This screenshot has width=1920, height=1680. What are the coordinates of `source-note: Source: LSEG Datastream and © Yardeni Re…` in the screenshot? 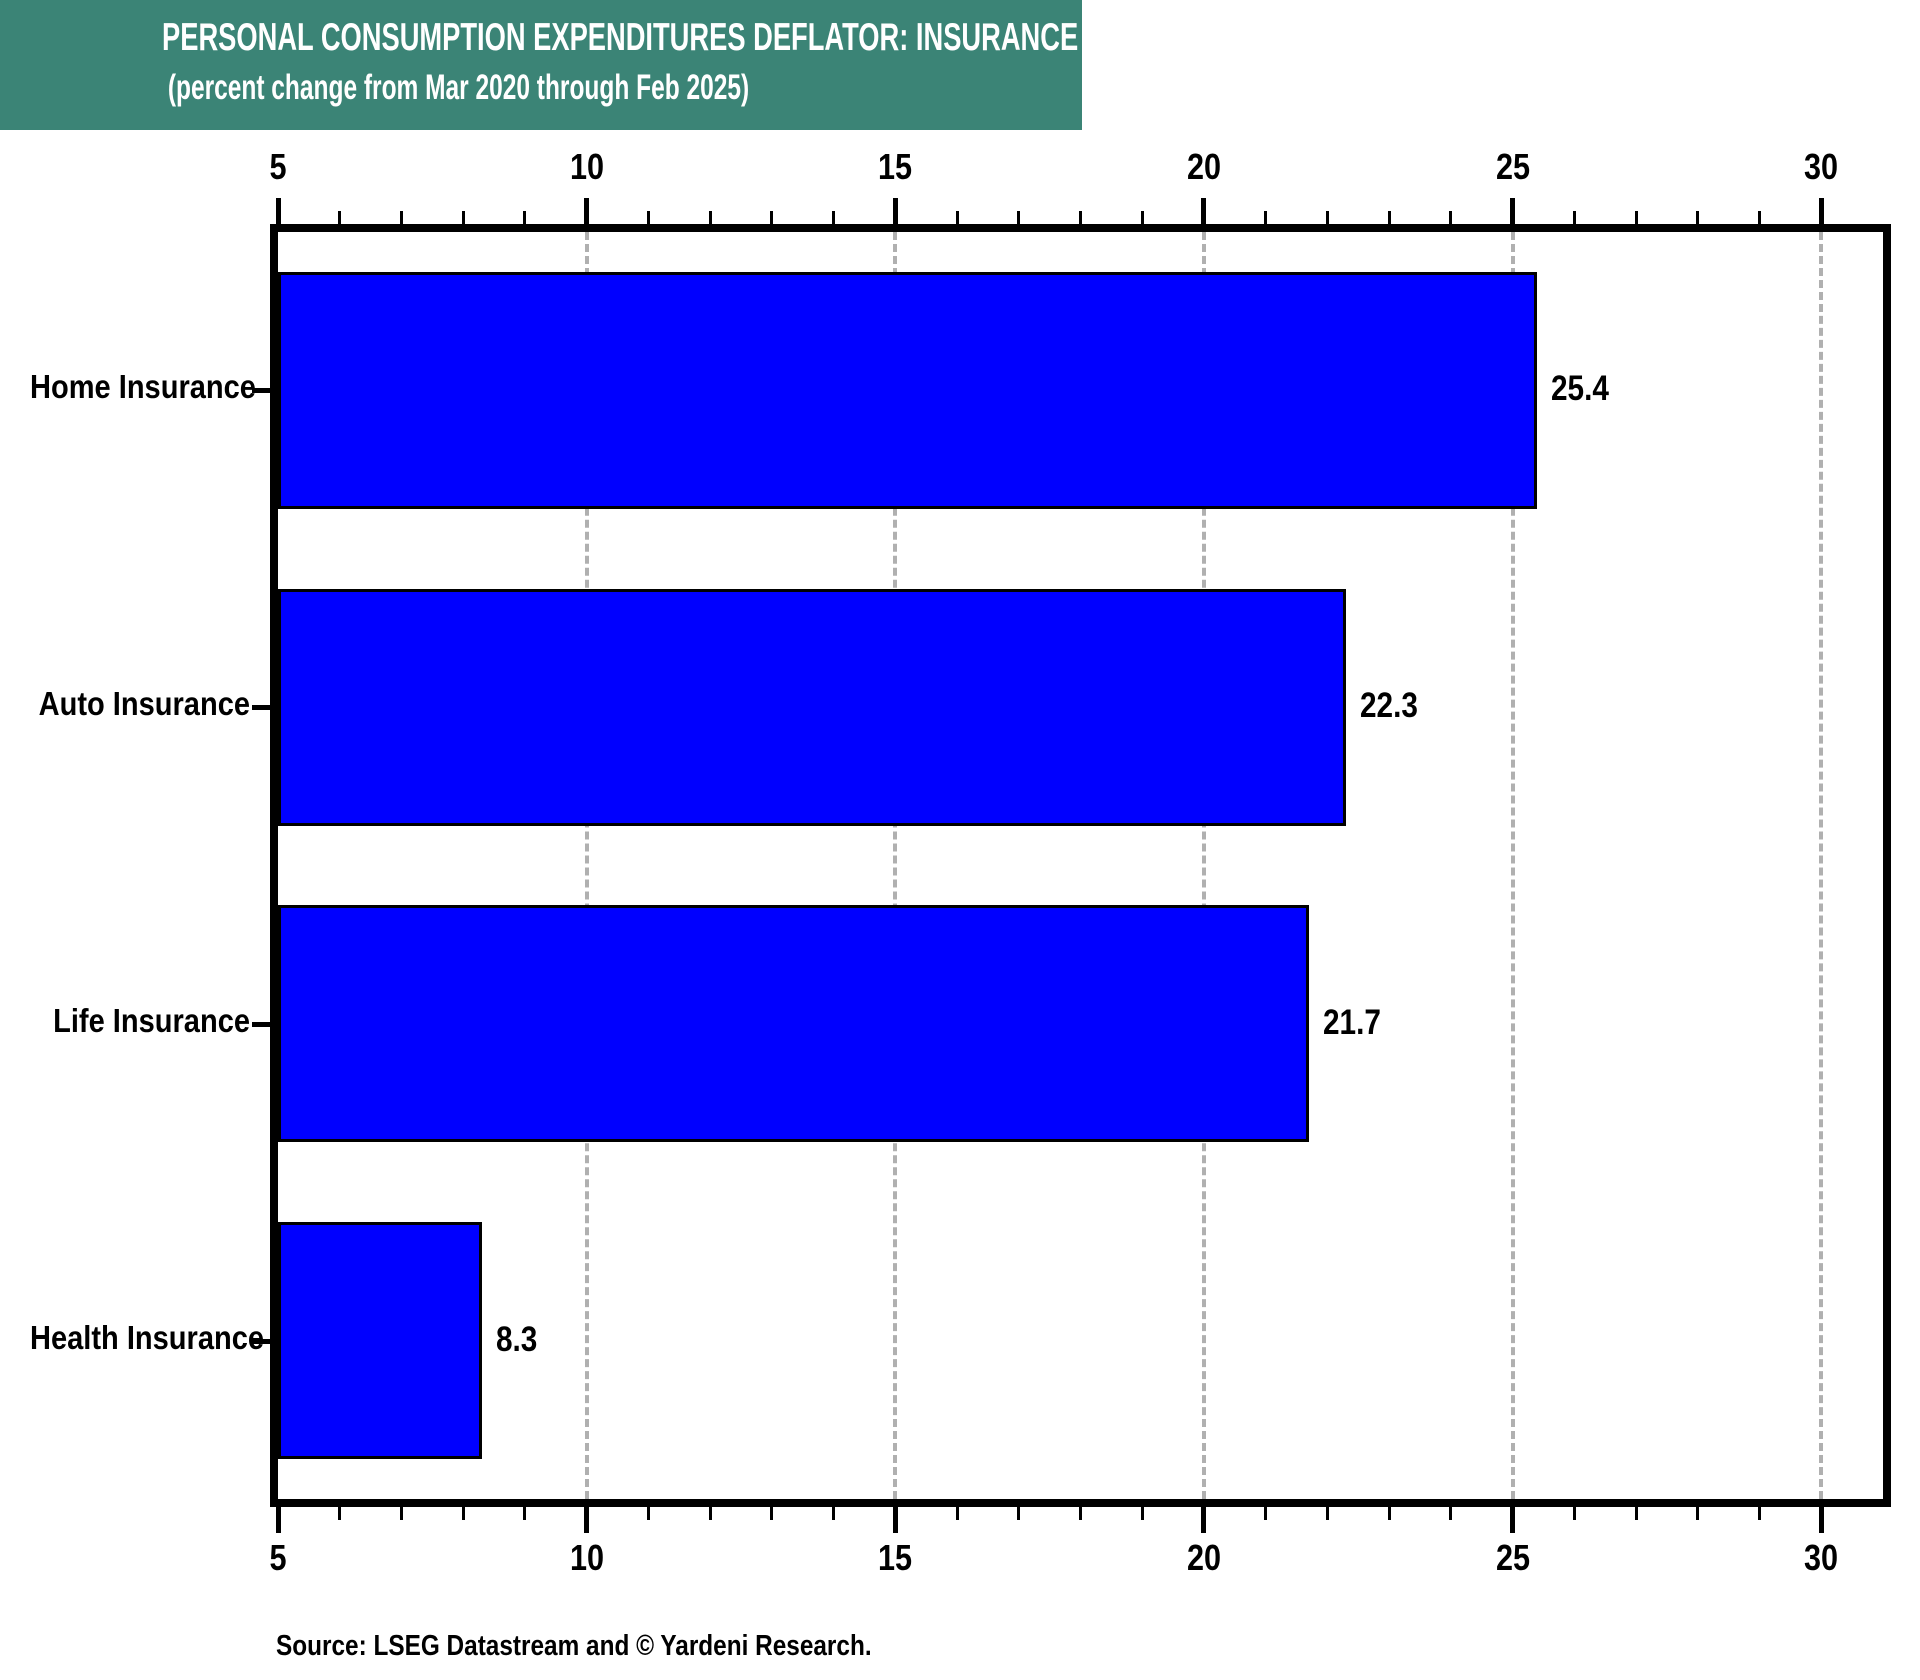 It's located at (574, 1646).